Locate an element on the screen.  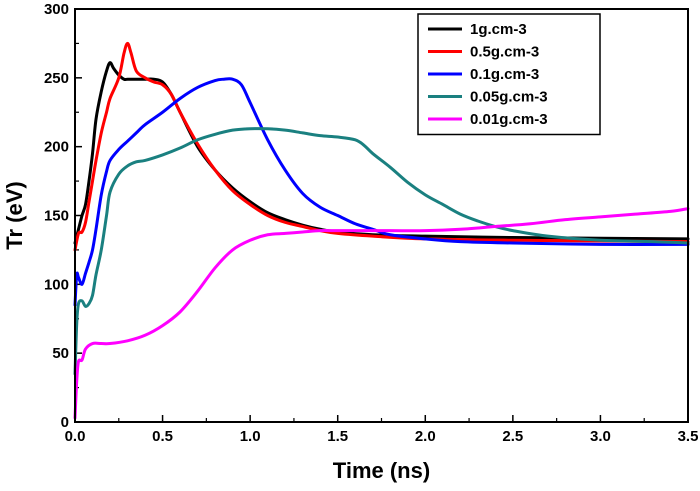
legend-label: 0.01g.cm-3 is located at coordinates (509, 119).